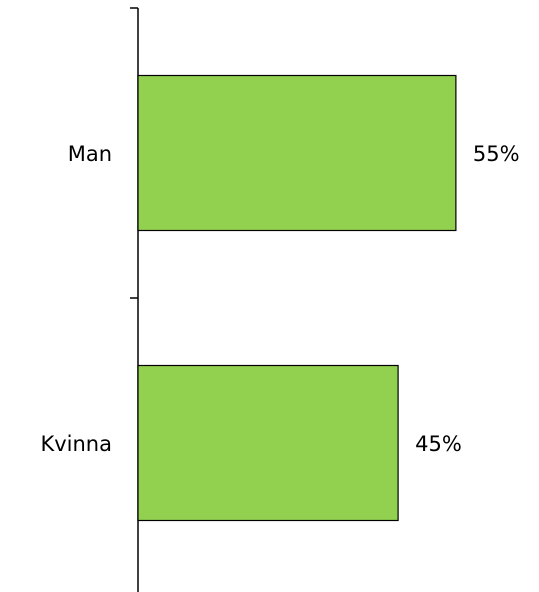  Describe the element at coordinates (90, 154) in the screenshot. I see `category-label: Man` at that location.